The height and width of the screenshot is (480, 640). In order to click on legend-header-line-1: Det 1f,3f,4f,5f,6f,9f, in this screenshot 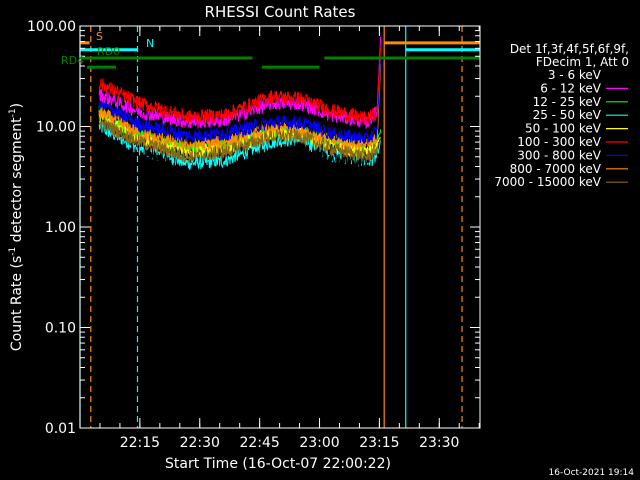, I will do `click(569, 49)`.